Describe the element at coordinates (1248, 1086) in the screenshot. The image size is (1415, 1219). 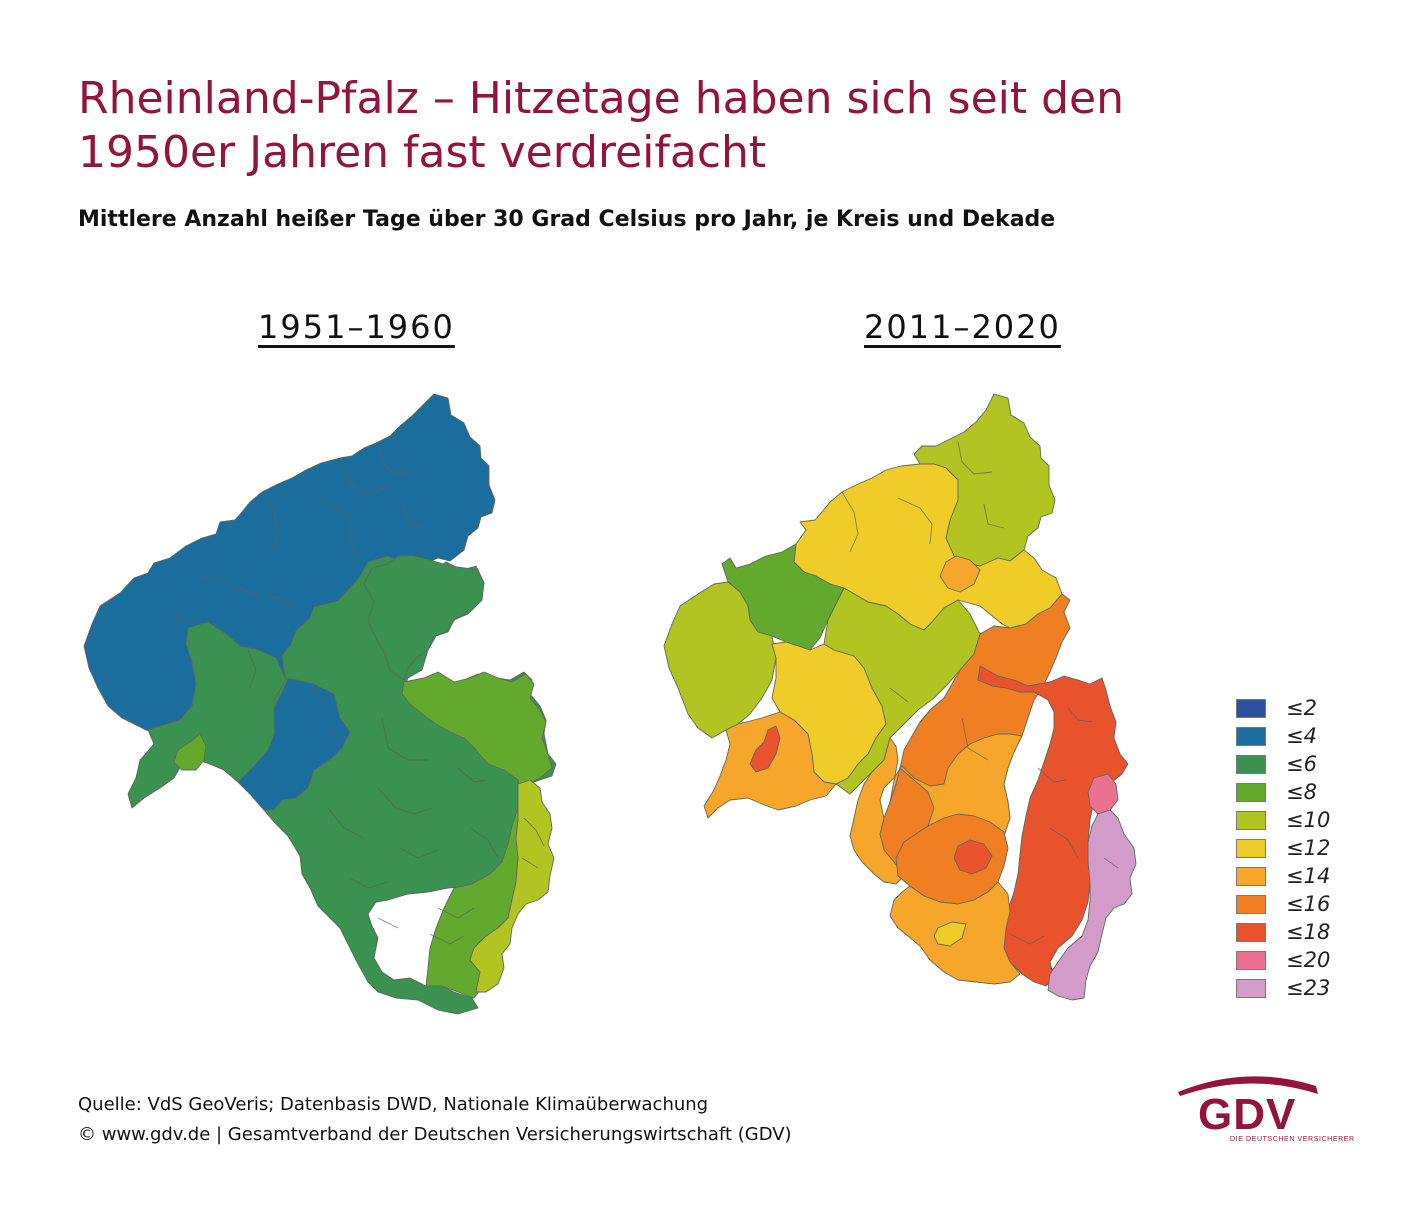
I see `logo-swoosh-icon` at that location.